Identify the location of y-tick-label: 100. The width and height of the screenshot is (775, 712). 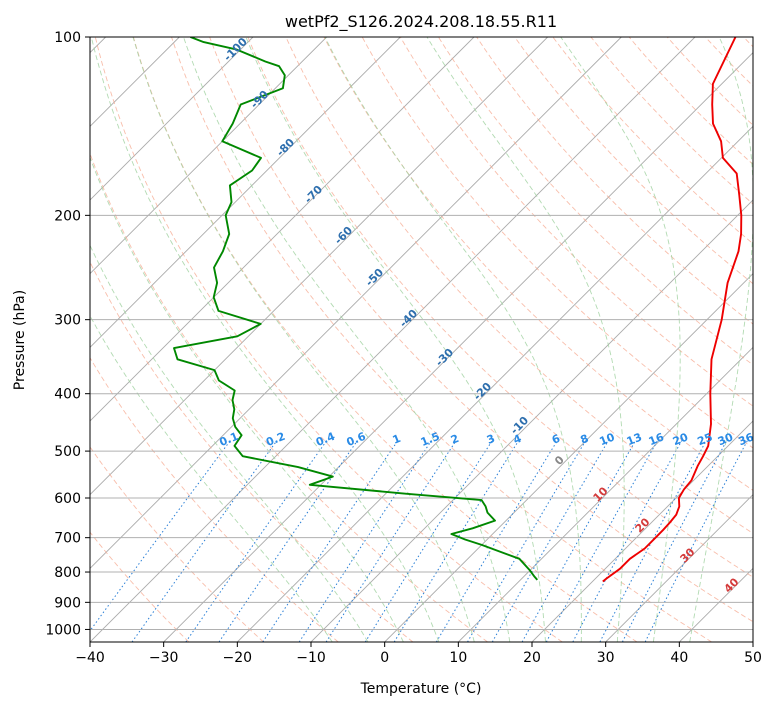
(67, 38).